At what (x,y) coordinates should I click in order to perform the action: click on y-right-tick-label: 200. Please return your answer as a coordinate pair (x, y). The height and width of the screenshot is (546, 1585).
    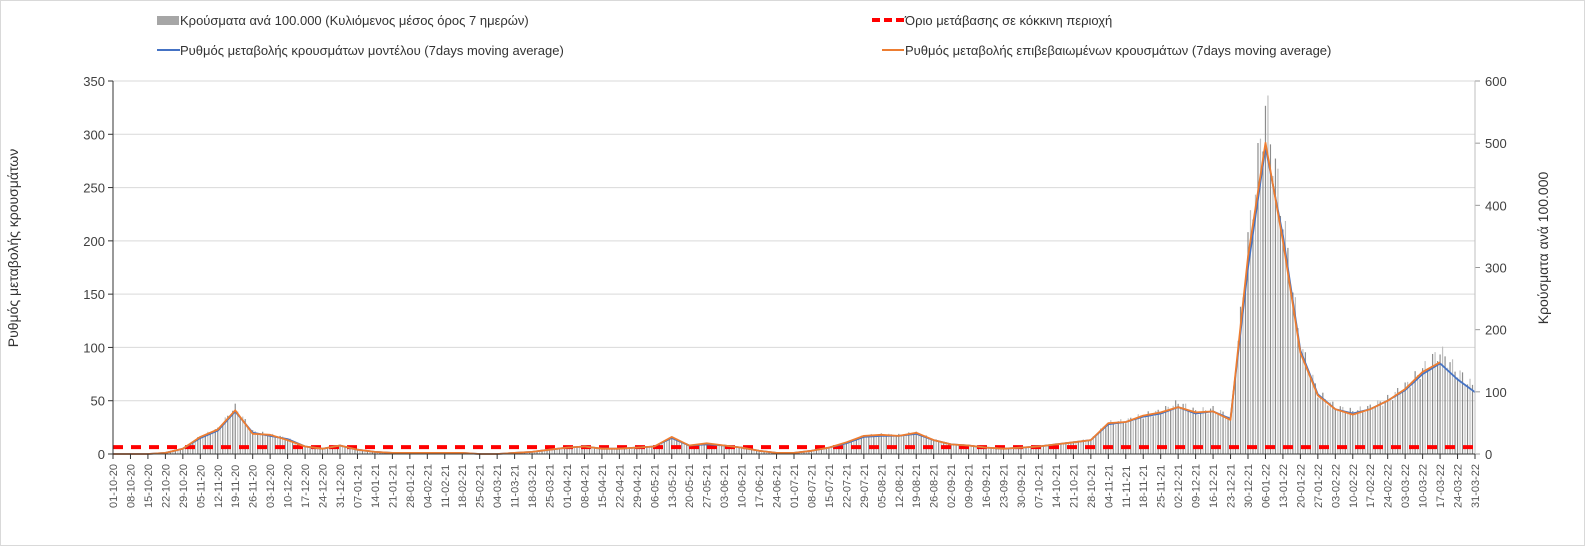
    Looking at the image, I should click on (1496, 330).